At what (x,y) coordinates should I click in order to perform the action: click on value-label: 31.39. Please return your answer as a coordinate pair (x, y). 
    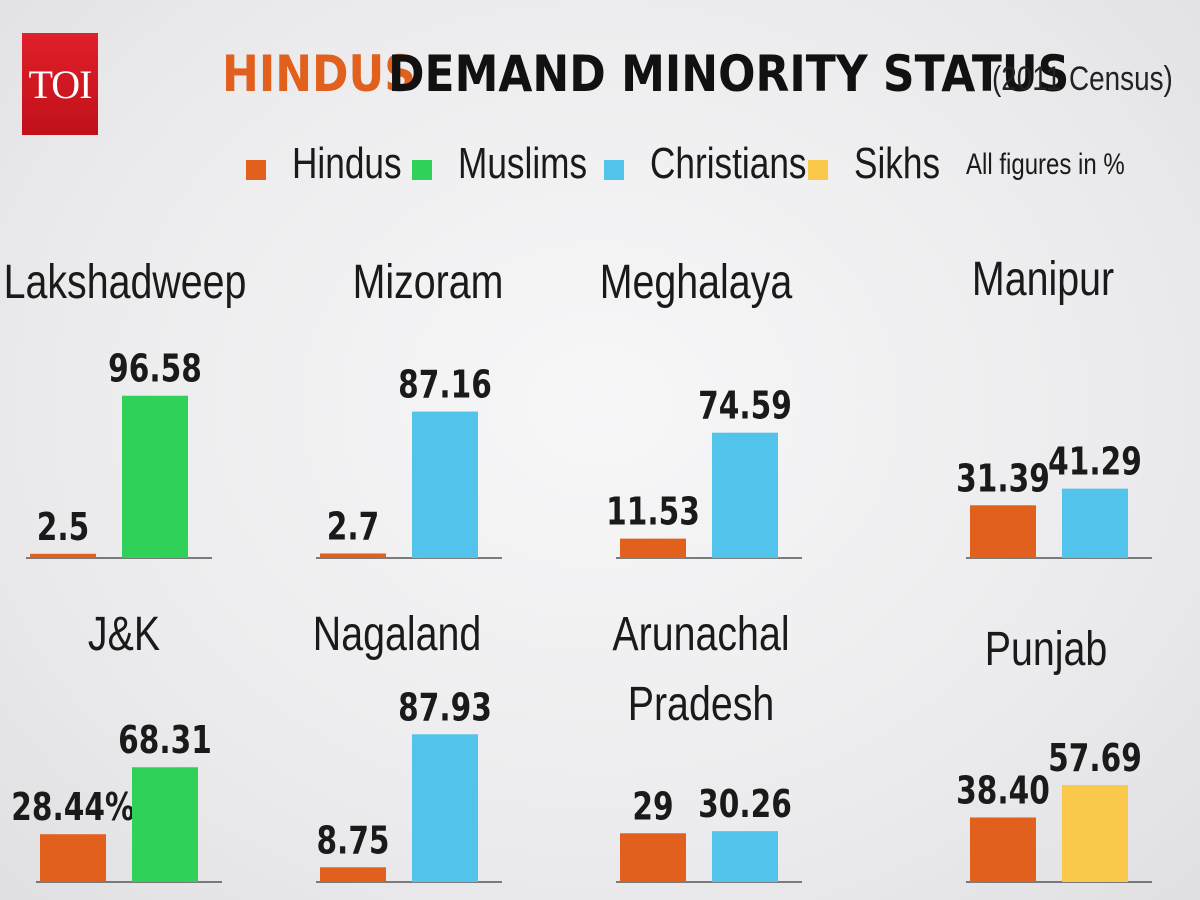
    Looking at the image, I should click on (1003, 479).